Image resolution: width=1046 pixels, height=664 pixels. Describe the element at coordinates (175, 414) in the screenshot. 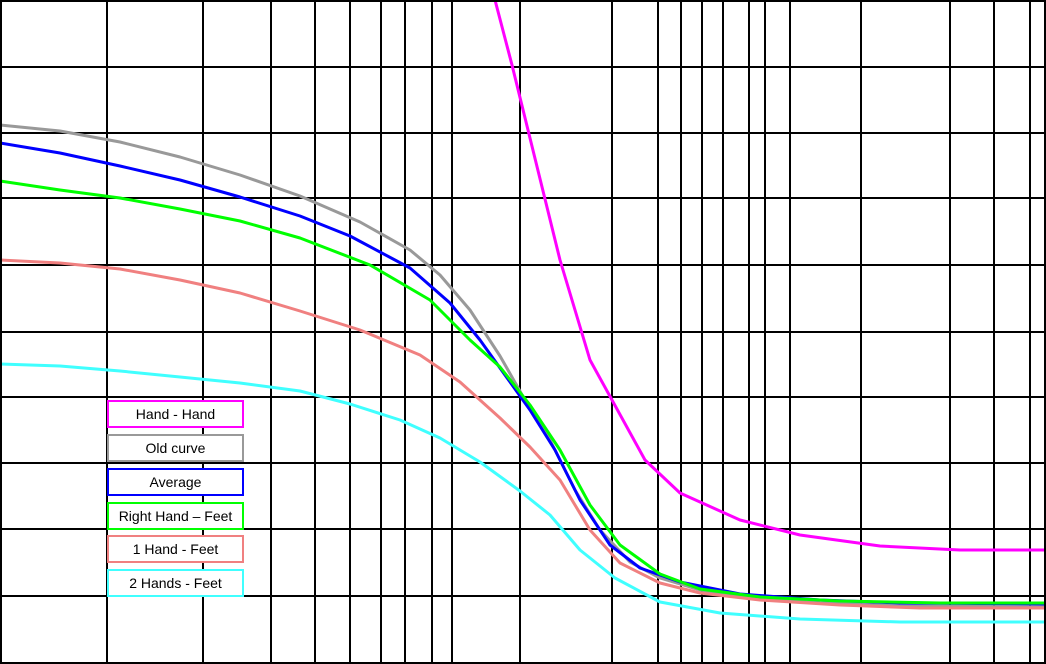

I see `legend-item: Hand - Hand` at that location.